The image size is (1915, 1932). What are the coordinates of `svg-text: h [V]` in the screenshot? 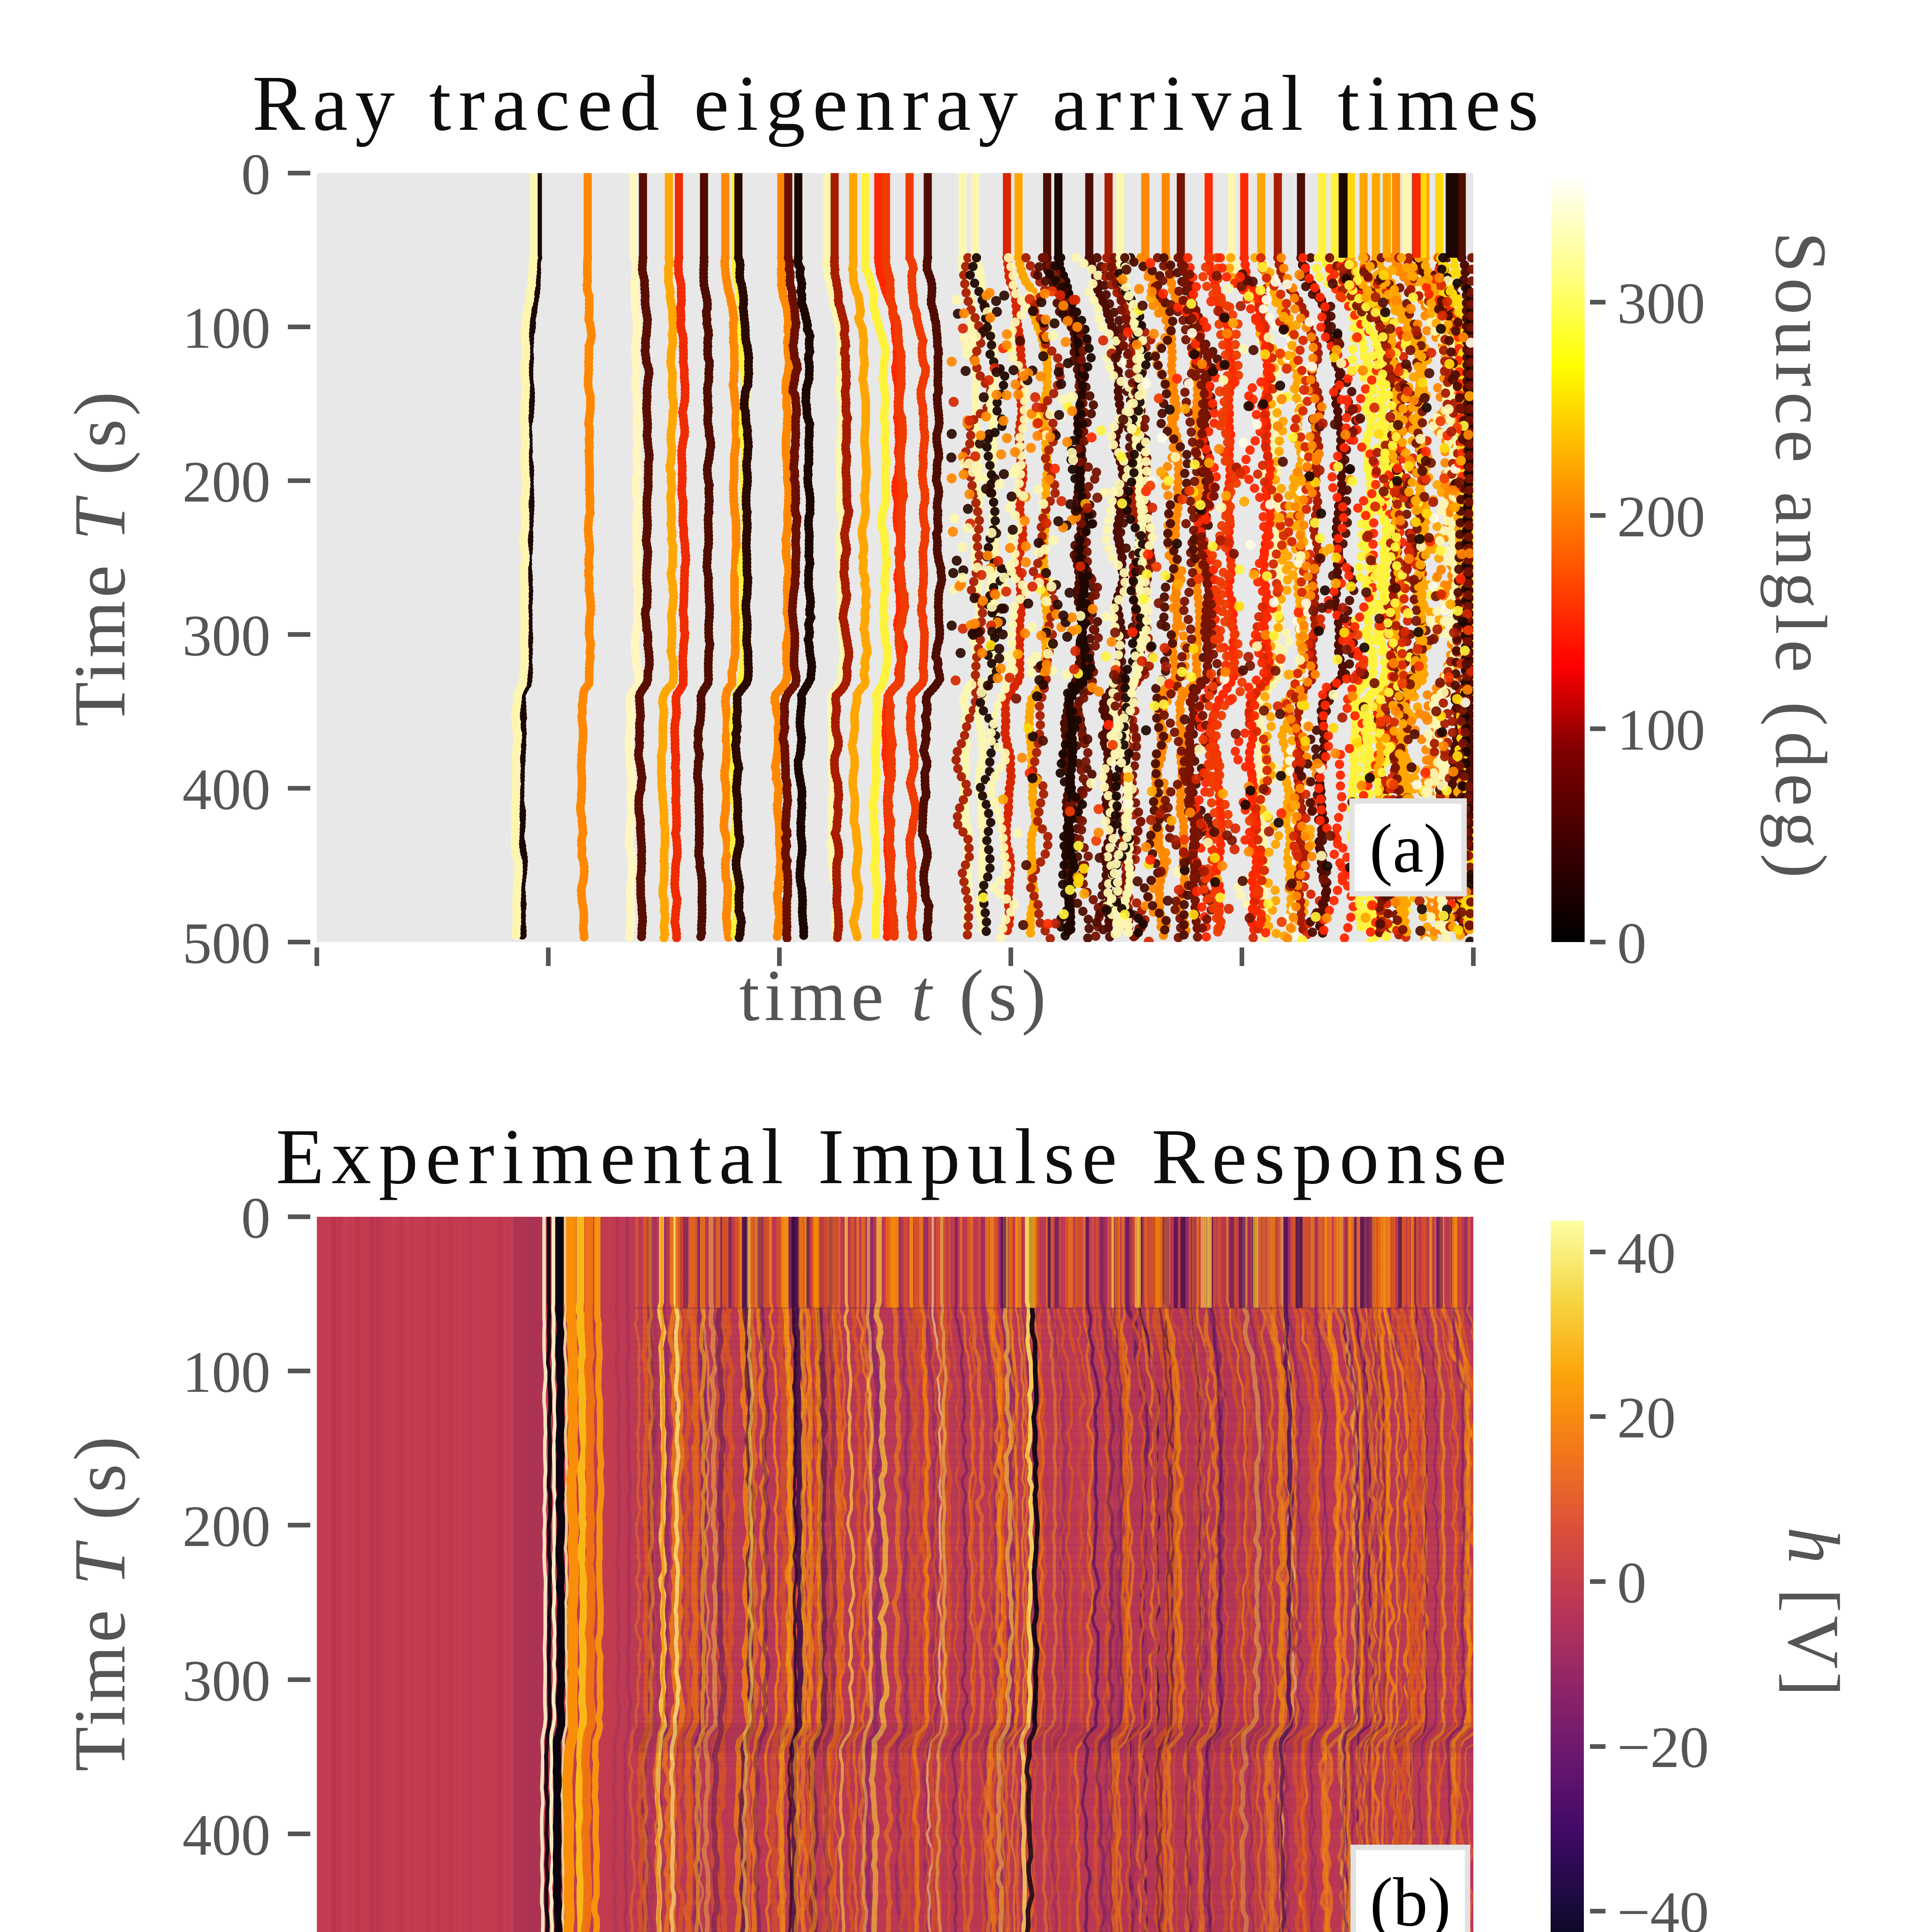 It's located at (1813, 1613).